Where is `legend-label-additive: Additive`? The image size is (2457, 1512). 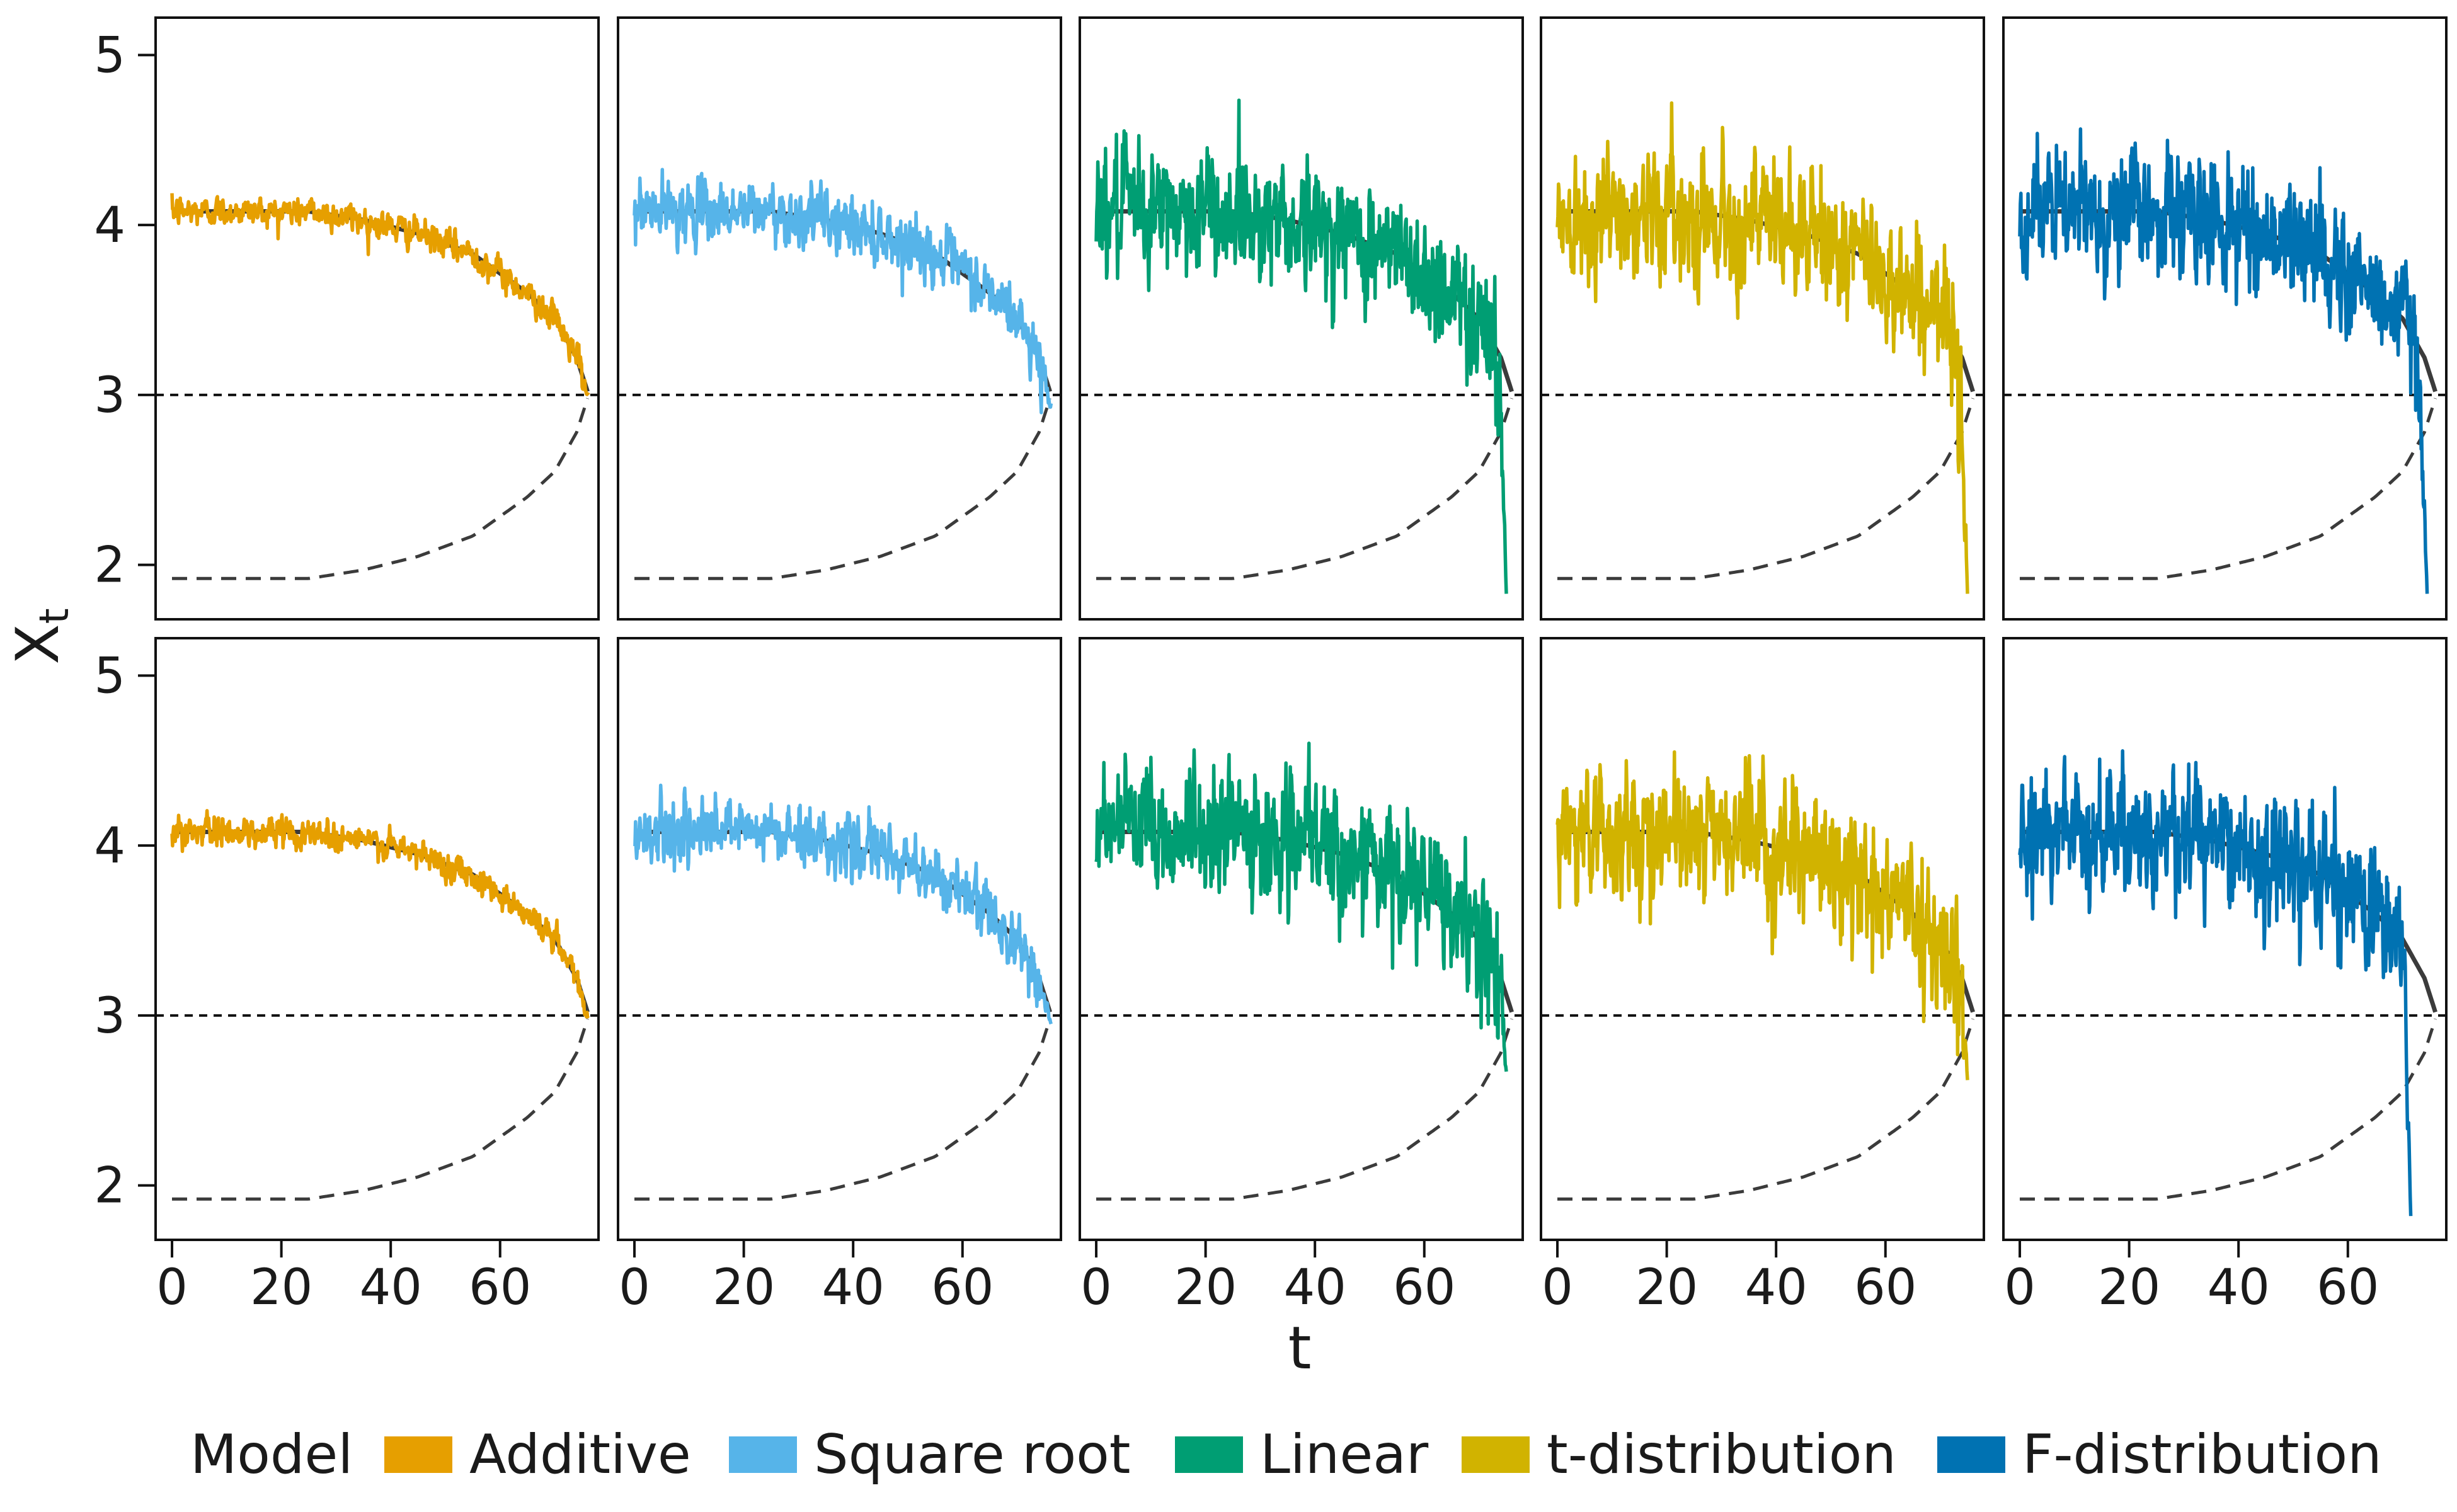 legend-label-additive: Additive is located at coordinates (580, 1454).